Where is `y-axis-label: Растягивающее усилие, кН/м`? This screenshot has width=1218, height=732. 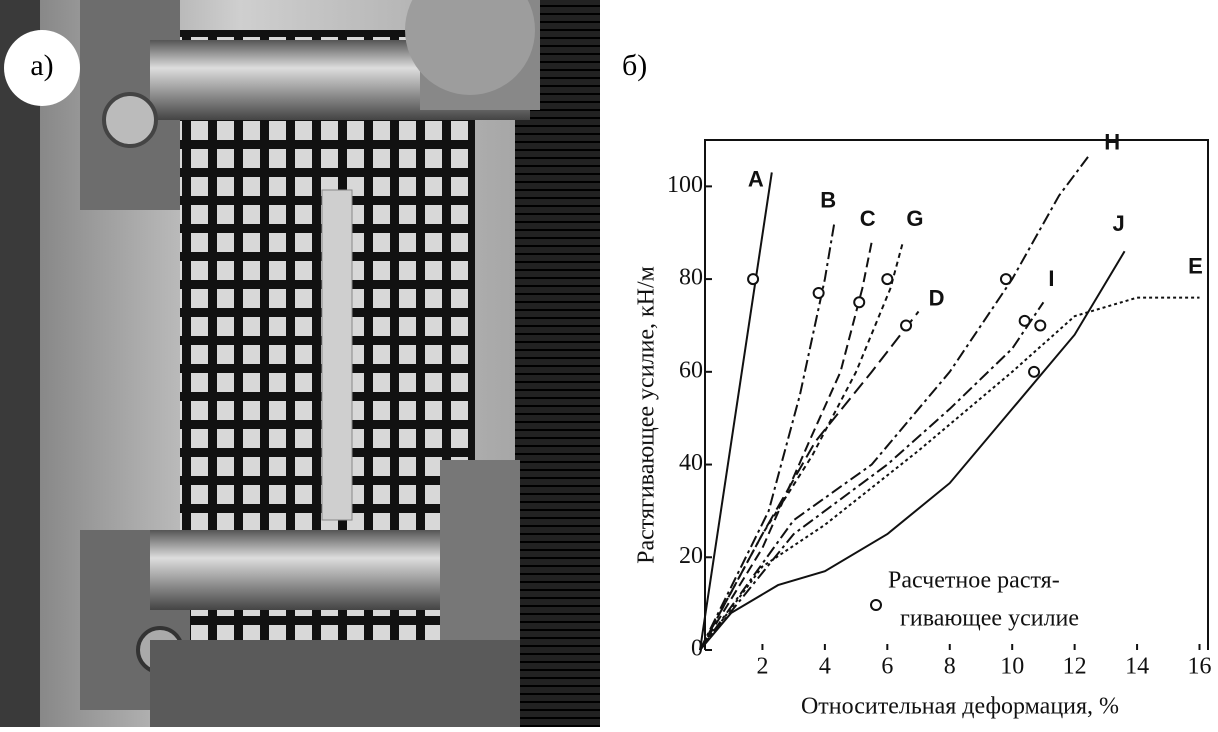
y-axis-label: Растягивающее усилие, кН/м is located at coordinates (647, 415).